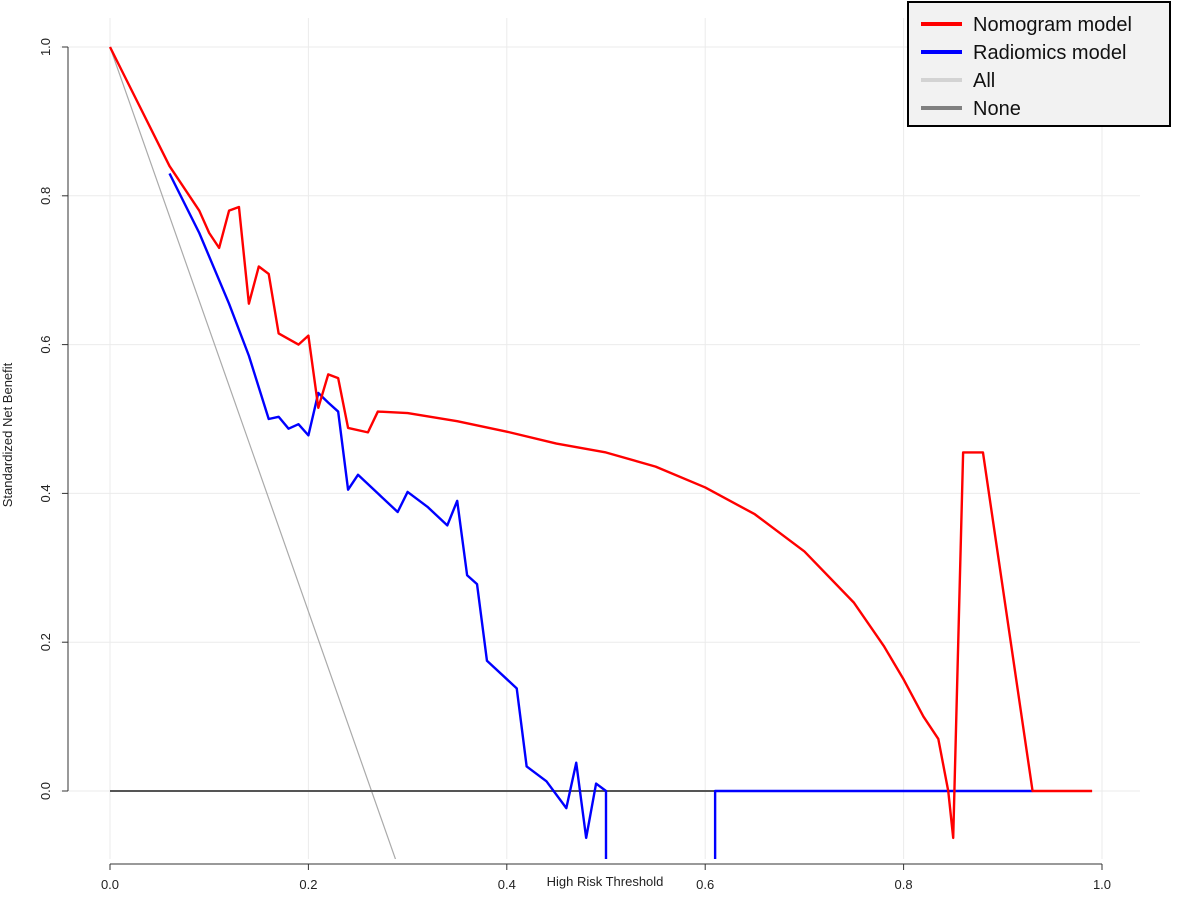 This screenshot has height=917, width=1181. I want to click on series-line-radiomics-model, so click(873, 824).